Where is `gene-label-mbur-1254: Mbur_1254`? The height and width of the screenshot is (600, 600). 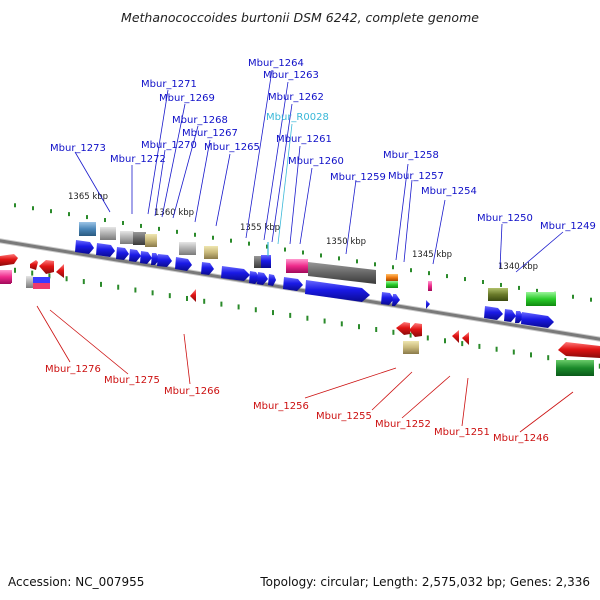 gene-label-mbur-1254: Mbur_1254 is located at coordinates (449, 191).